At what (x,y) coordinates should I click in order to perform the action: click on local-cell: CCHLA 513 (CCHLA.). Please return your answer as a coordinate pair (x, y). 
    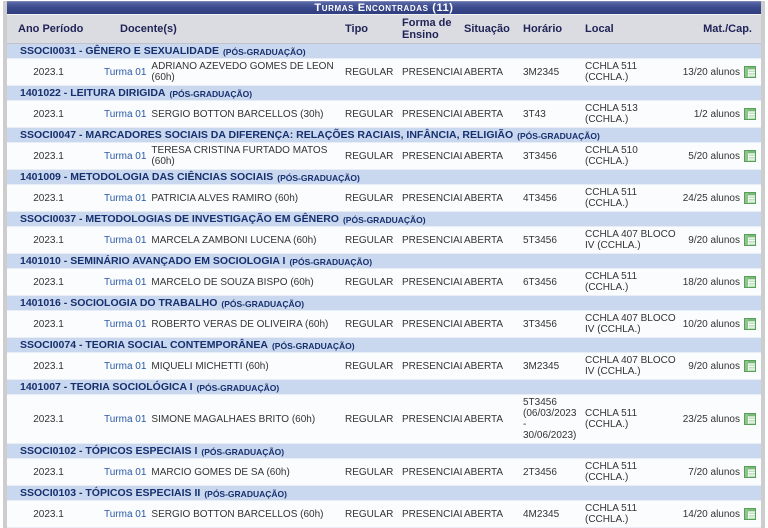
    Looking at the image, I should click on (631, 114).